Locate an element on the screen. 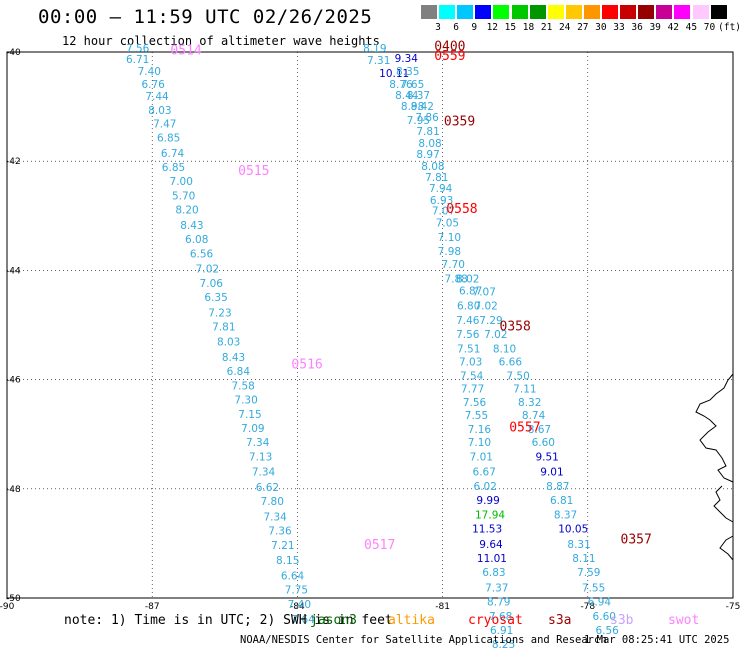 This screenshot has height=650, width=740. wave-height-value: 6.83 is located at coordinates (493, 573).